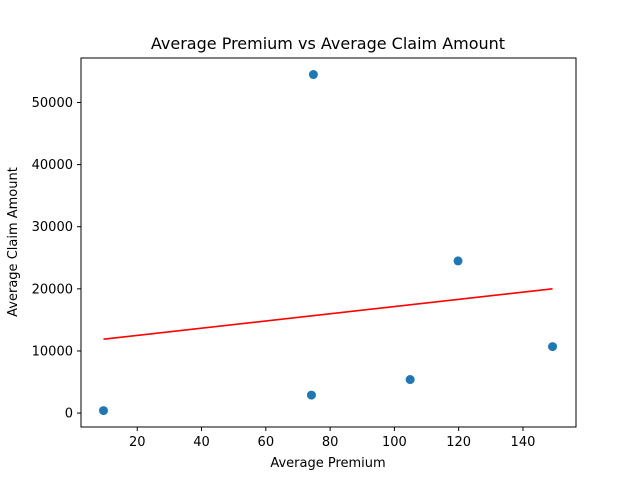 This screenshot has height=480, width=640. Describe the element at coordinates (52, 165) in the screenshot. I see `y-tick-label: 40000` at that location.